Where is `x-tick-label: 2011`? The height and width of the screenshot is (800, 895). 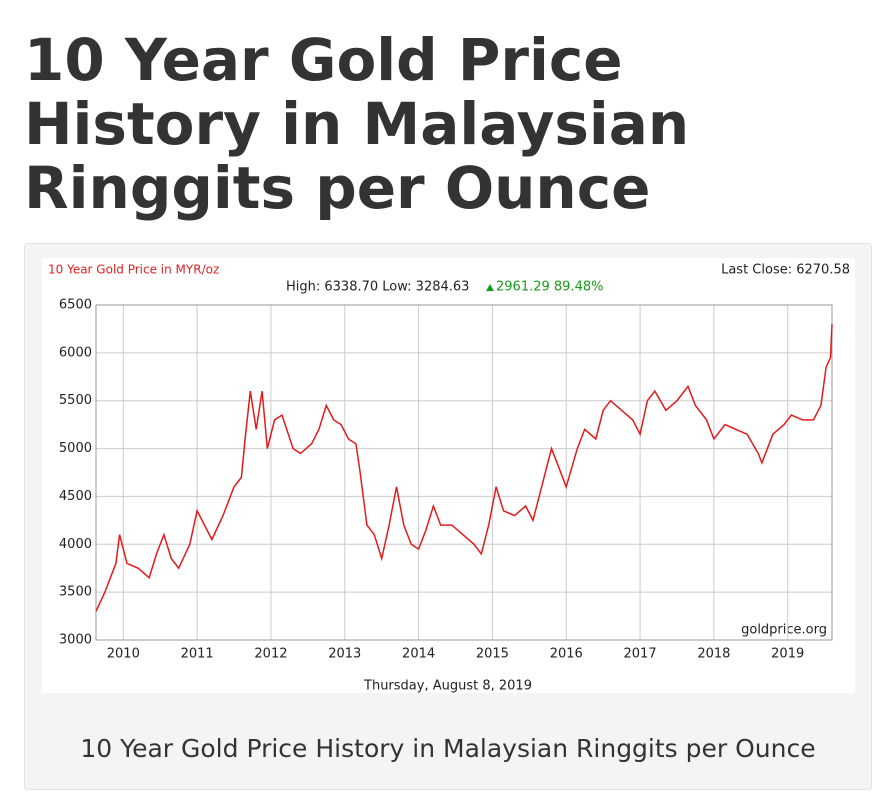
x-tick-label: 2011 is located at coordinates (197, 654).